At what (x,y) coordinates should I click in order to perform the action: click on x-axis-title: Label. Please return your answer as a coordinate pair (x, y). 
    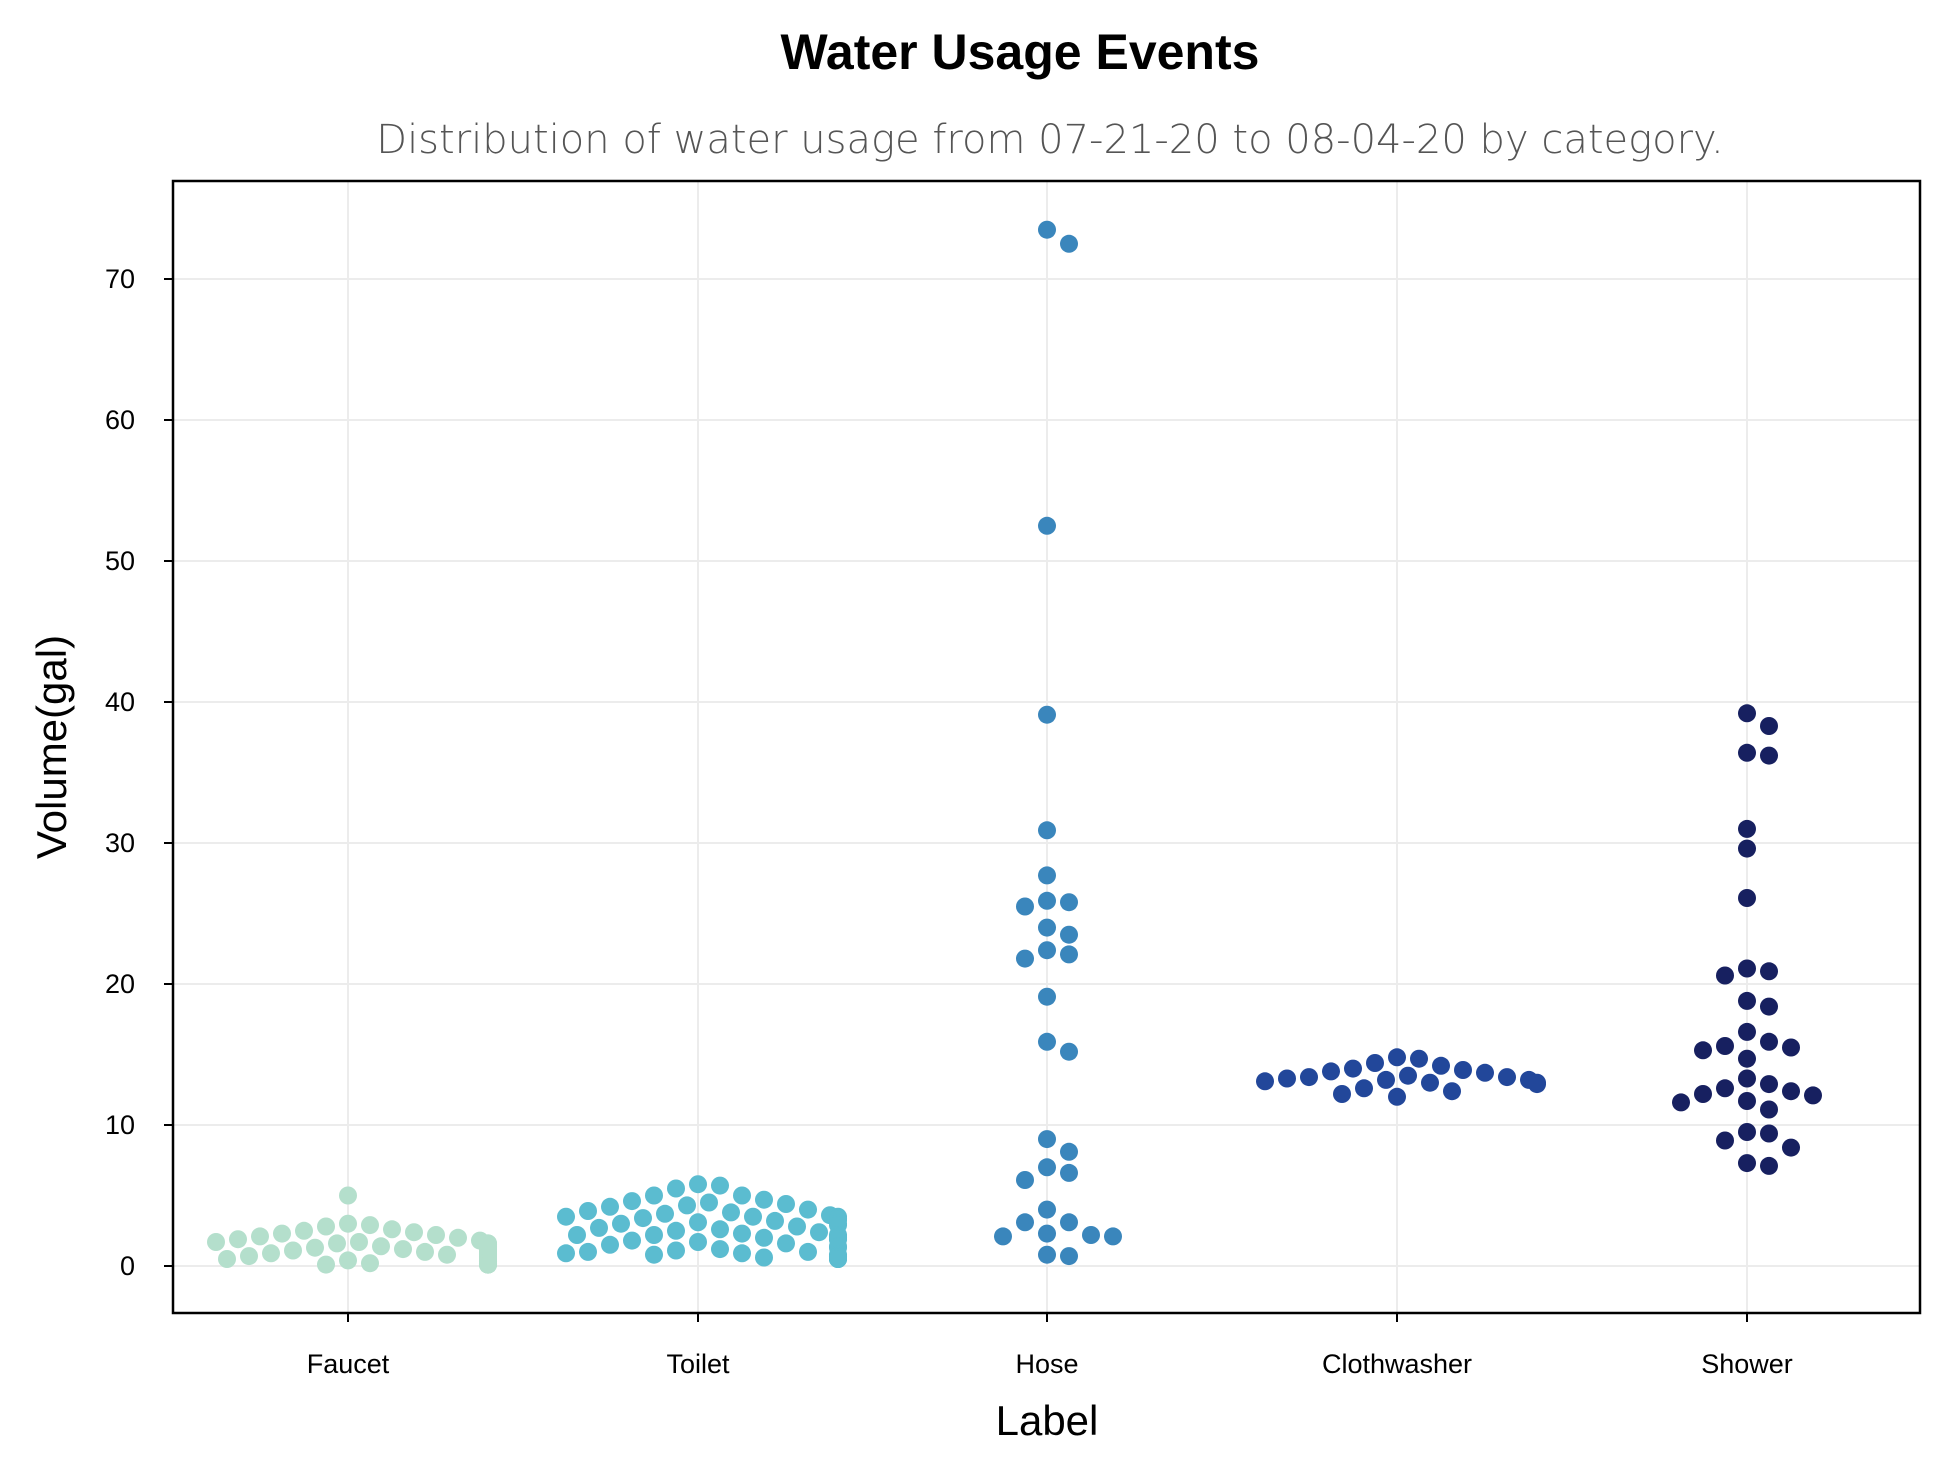
    Looking at the image, I should click on (1047, 1420).